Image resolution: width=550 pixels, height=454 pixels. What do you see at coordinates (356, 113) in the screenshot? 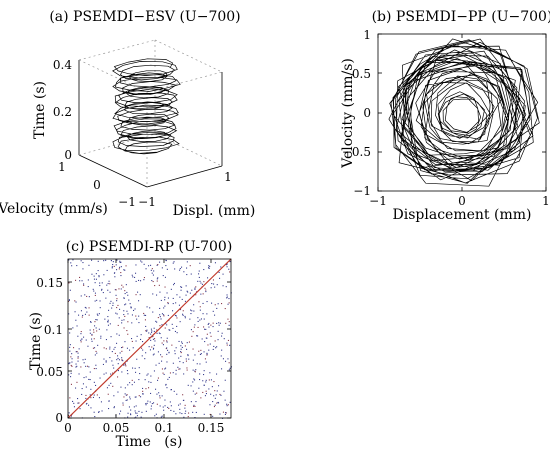
I see `panel-b-y-ticks: 1 0.5 0 −0.5 −1` at bounding box center [356, 113].